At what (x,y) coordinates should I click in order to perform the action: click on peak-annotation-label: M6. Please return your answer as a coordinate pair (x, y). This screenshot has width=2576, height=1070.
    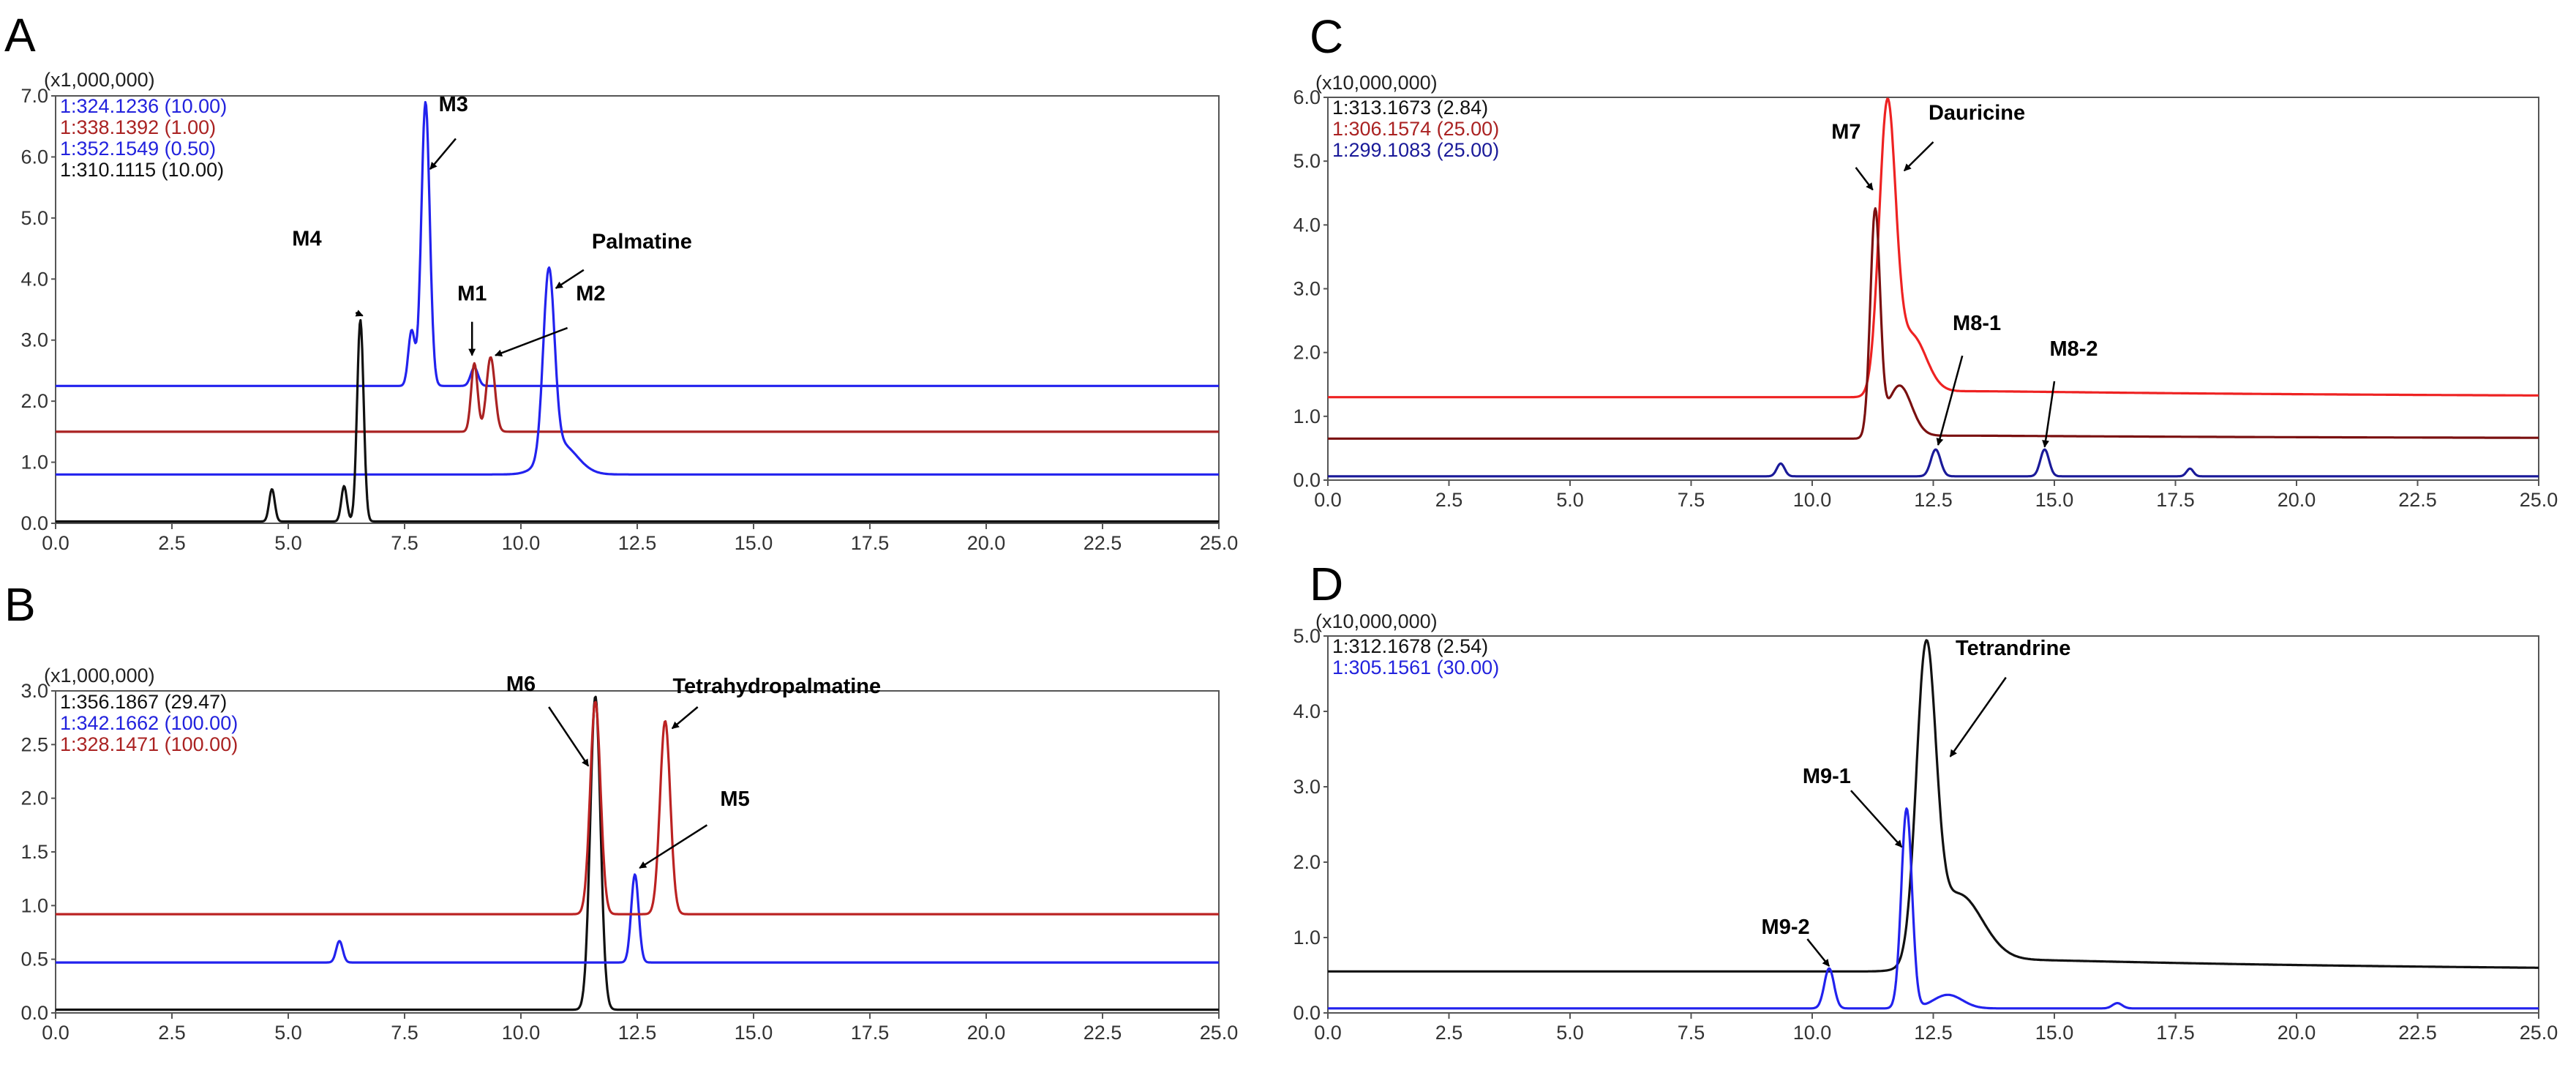
    Looking at the image, I should click on (521, 684).